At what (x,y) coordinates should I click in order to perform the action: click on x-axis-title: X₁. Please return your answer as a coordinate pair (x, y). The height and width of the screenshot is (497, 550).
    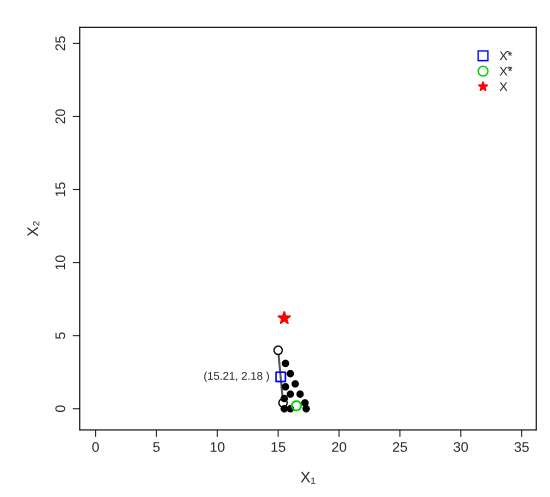
    Looking at the image, I should click on (308, 478).